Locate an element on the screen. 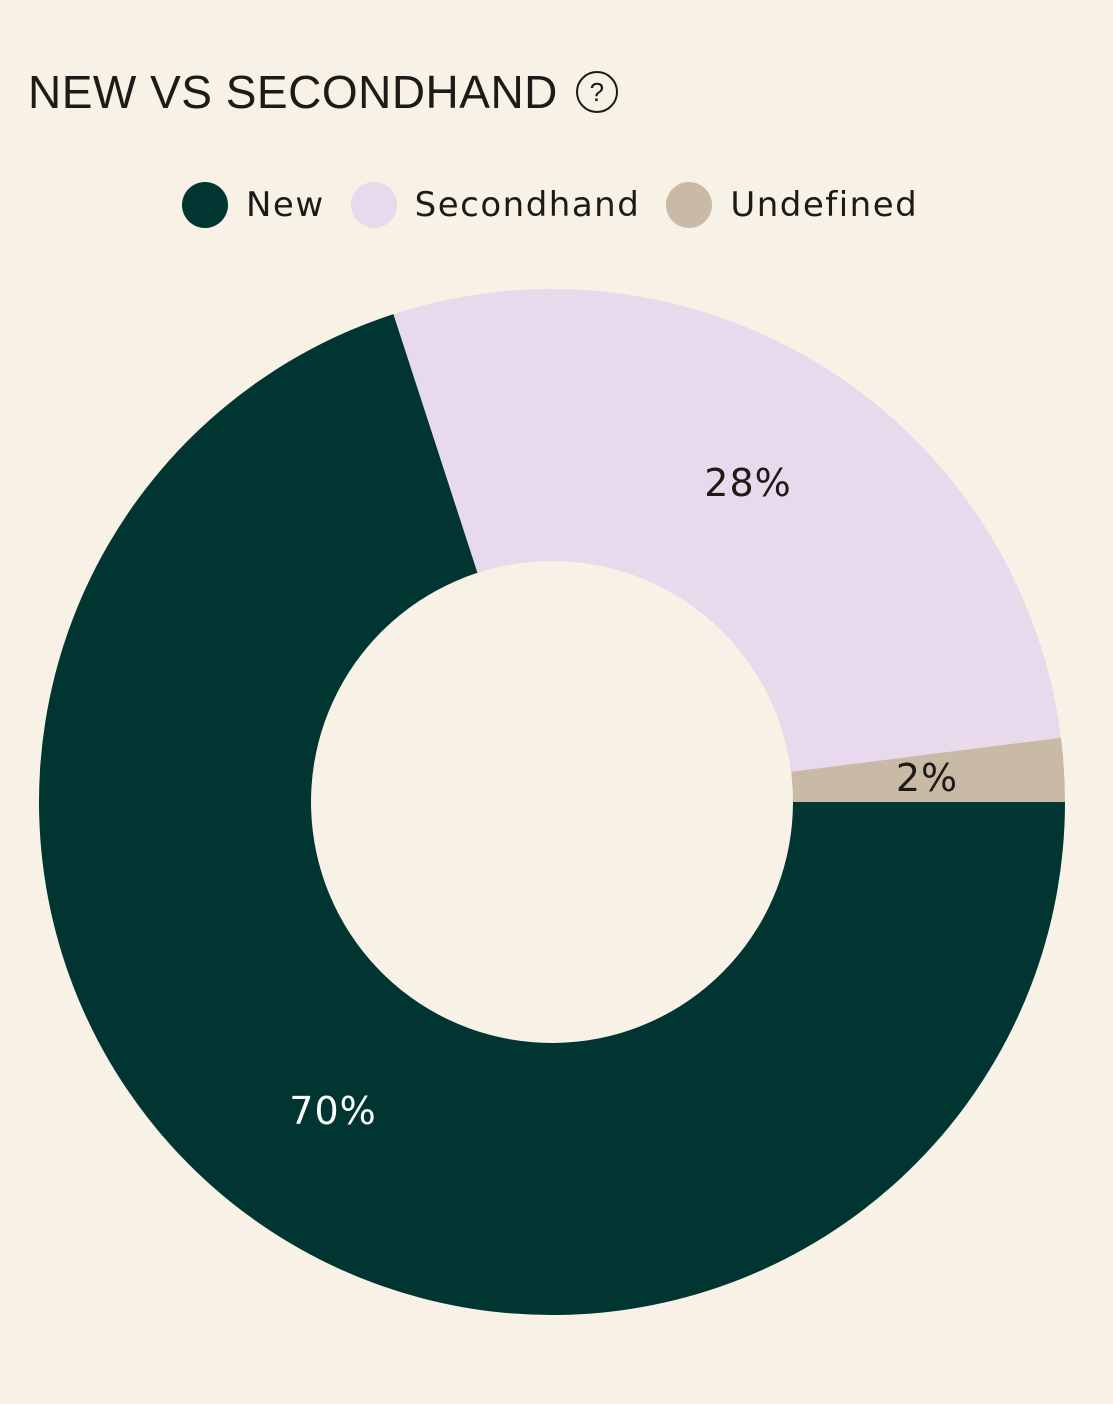 This screenshot has height=1404, width=1113. legend-label-undefined: Undefined is located at coordinates (824, 205).